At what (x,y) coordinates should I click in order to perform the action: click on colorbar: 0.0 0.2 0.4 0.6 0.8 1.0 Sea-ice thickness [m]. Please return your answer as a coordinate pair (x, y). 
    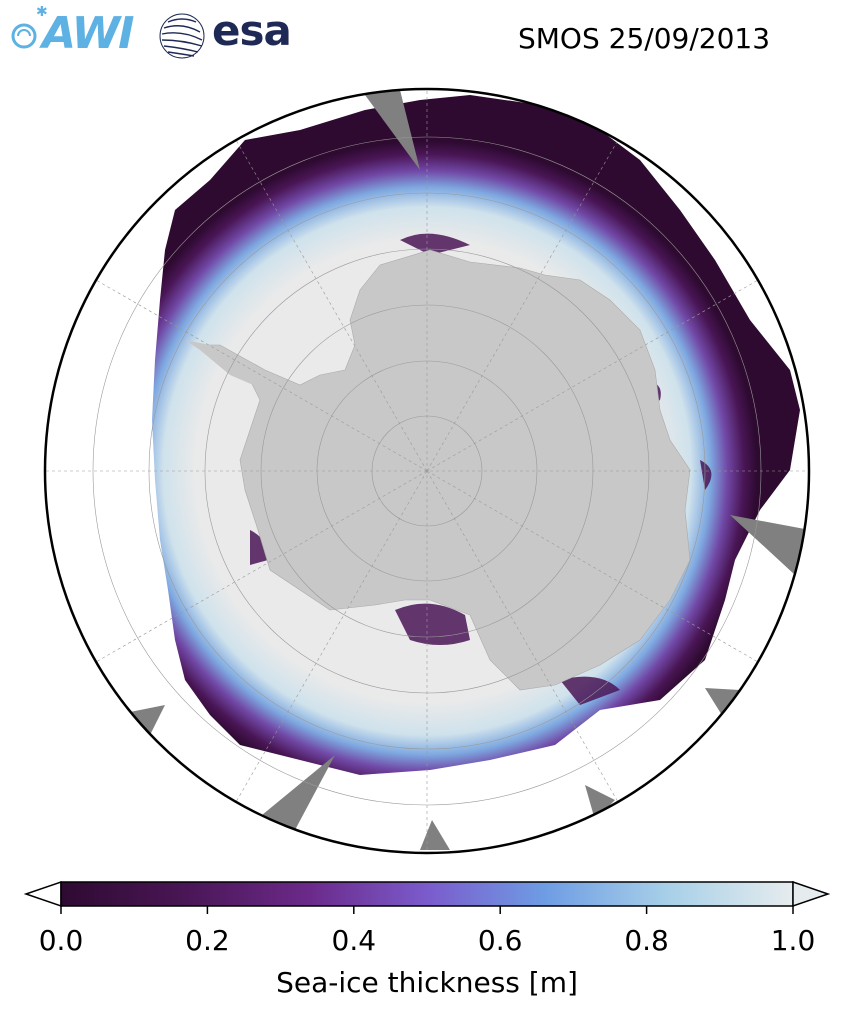
    Looking at the image, I should click on (427, 945).